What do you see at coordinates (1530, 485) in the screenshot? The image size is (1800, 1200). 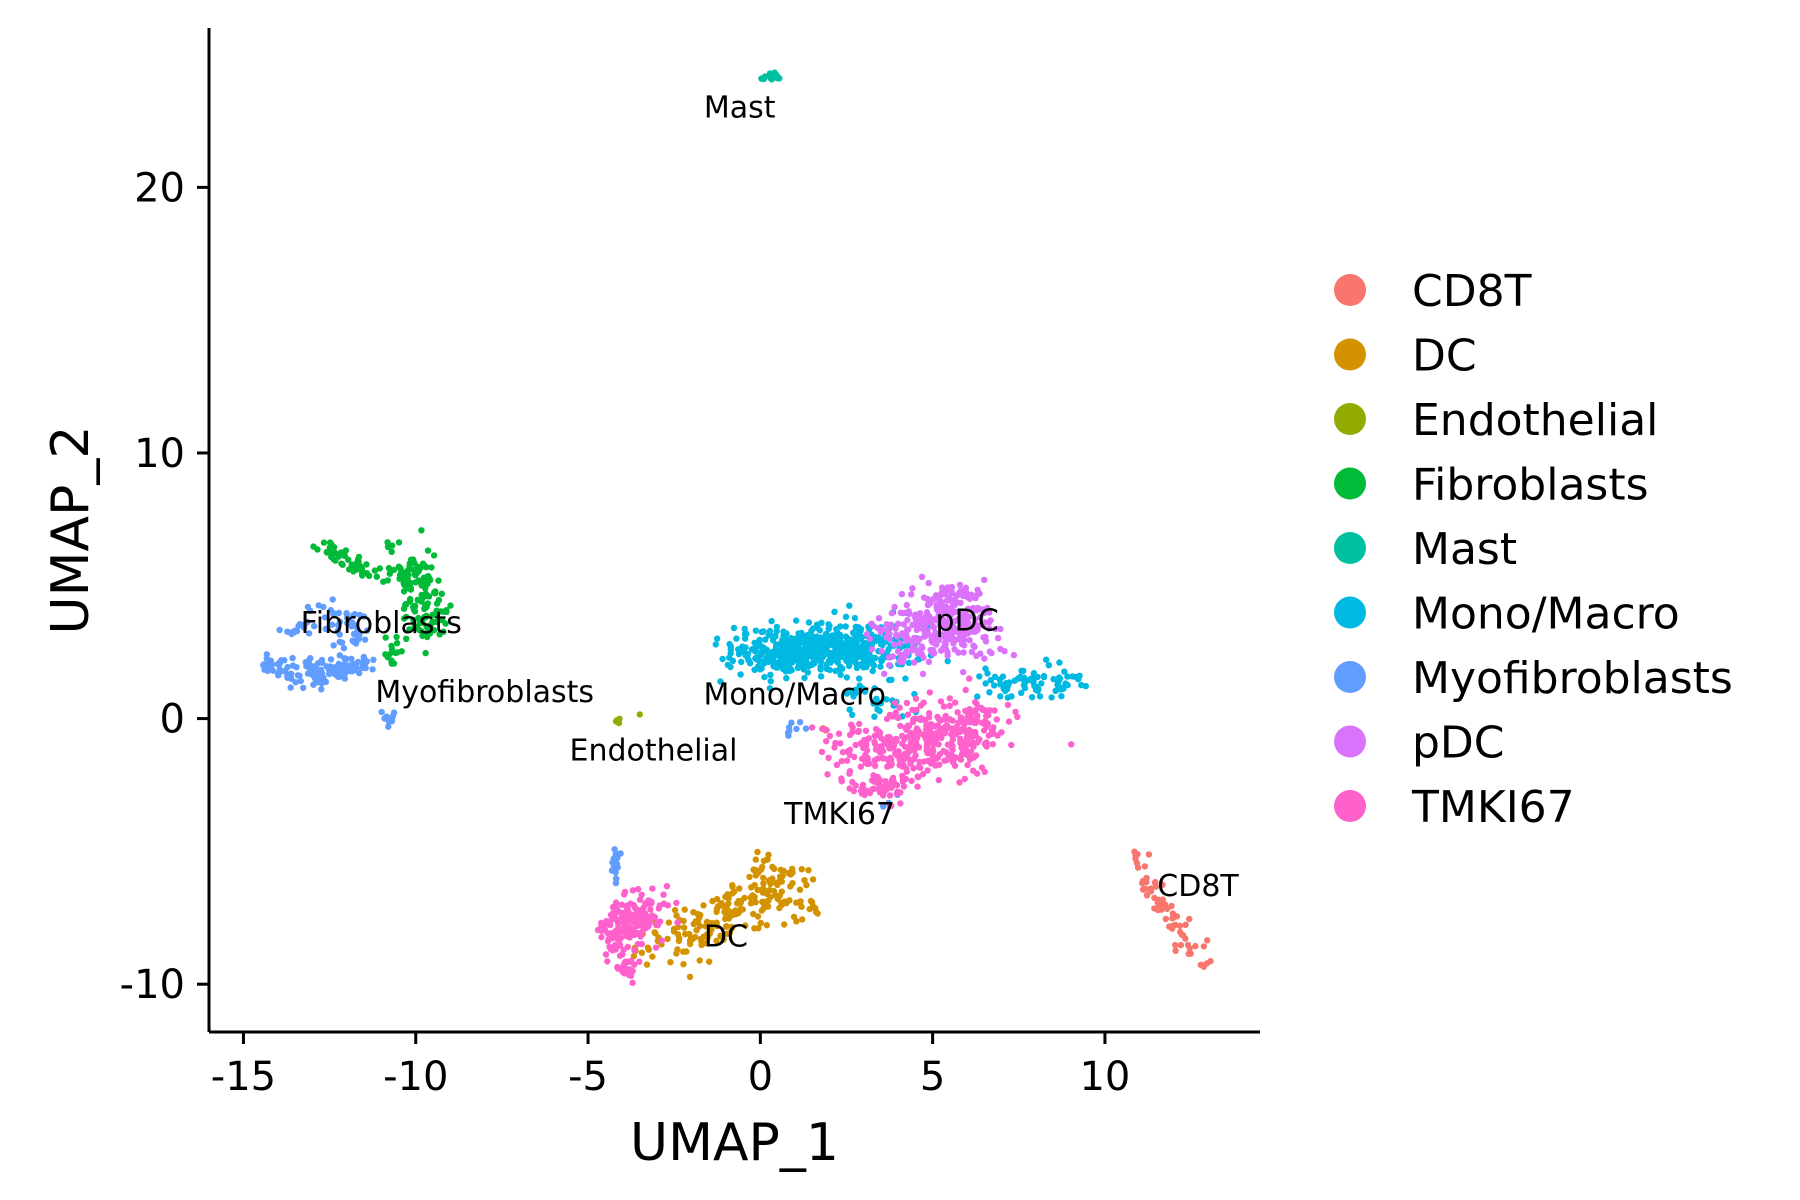 I see `legend-label: Fibroblasts` at bounding box center [1530, 485].